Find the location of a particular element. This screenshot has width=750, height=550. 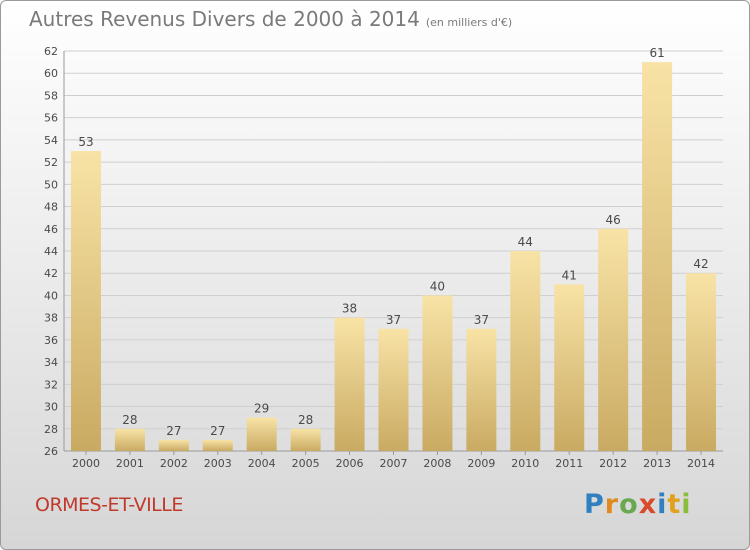

x-tick-label: 2008 is located at coordinates (437, 463).